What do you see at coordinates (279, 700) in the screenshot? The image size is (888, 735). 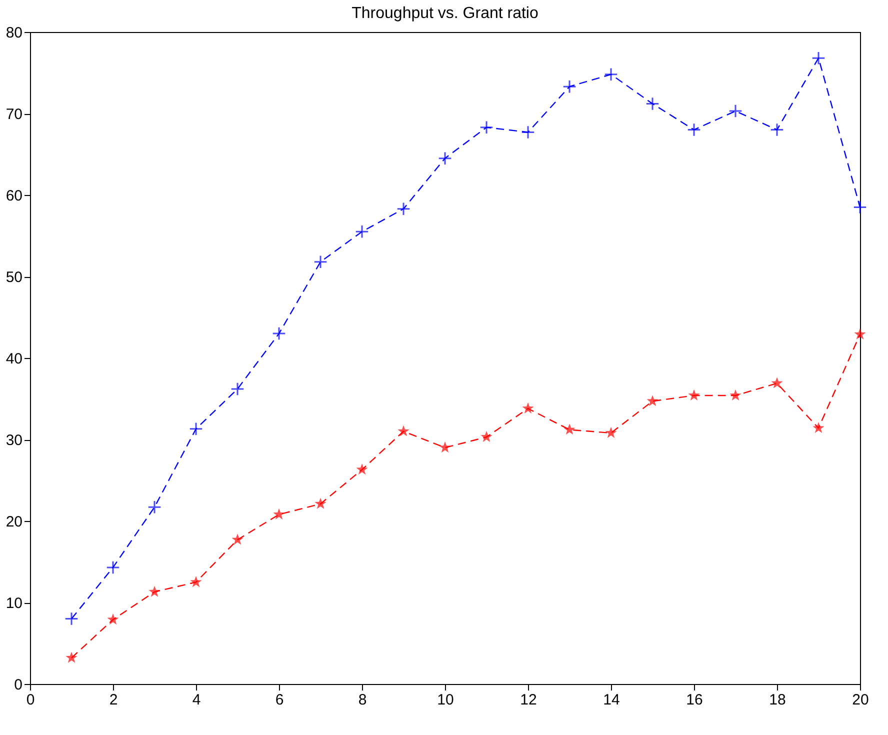 I see `x-tick-label: 6` at bounding box center [279, 700].